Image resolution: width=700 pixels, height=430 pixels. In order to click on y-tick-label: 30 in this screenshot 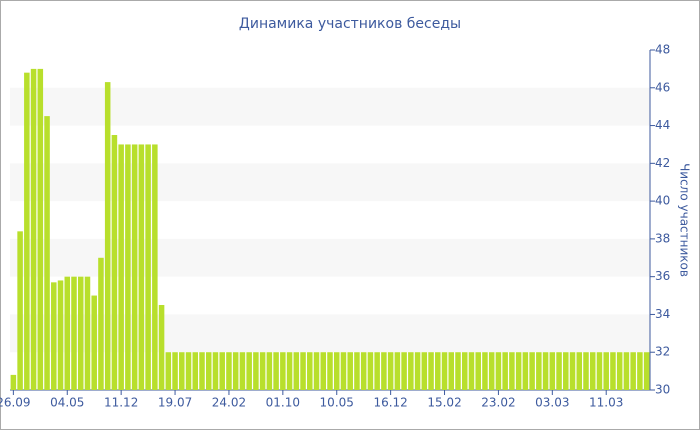, I will do `click(662, 390)`.